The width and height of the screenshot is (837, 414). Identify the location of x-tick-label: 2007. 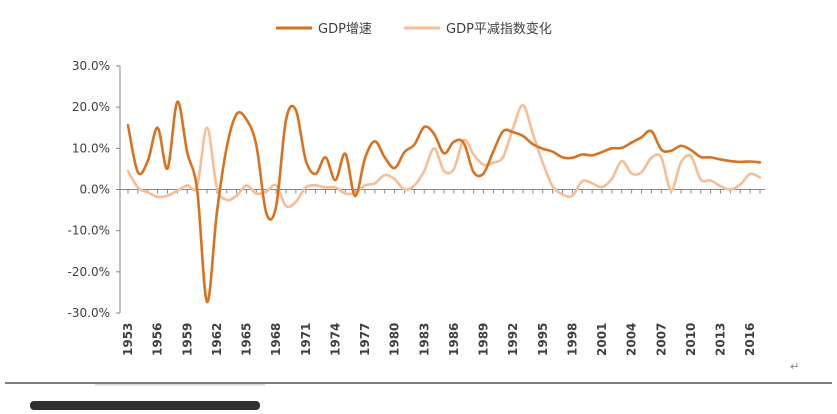
(661, 339).